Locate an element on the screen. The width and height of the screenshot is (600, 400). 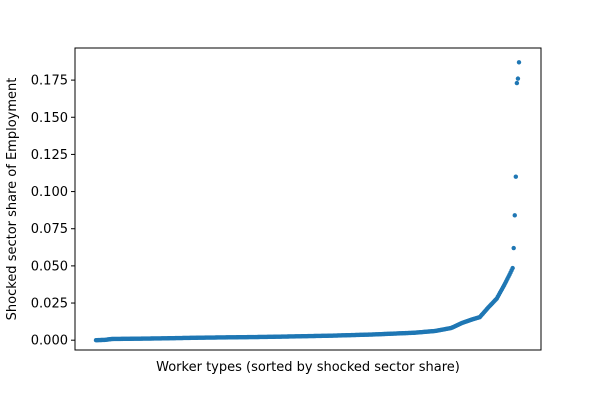
y-tick-label: 0.000 is located at coordinates (49, 341).